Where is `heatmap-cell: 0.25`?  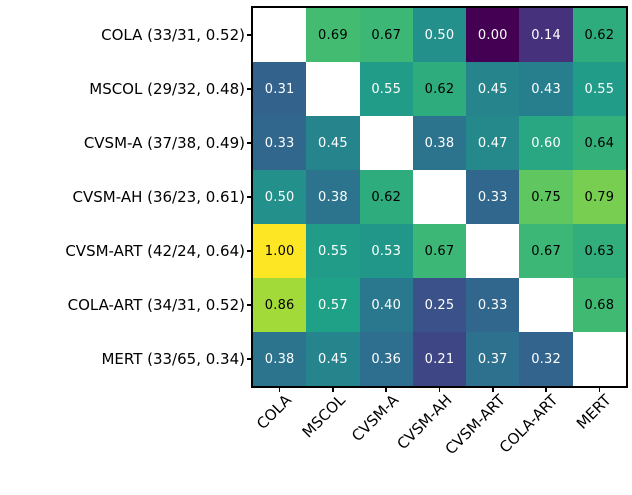 heatmap-cell: 0.25 is located at coordinates (439, 305).